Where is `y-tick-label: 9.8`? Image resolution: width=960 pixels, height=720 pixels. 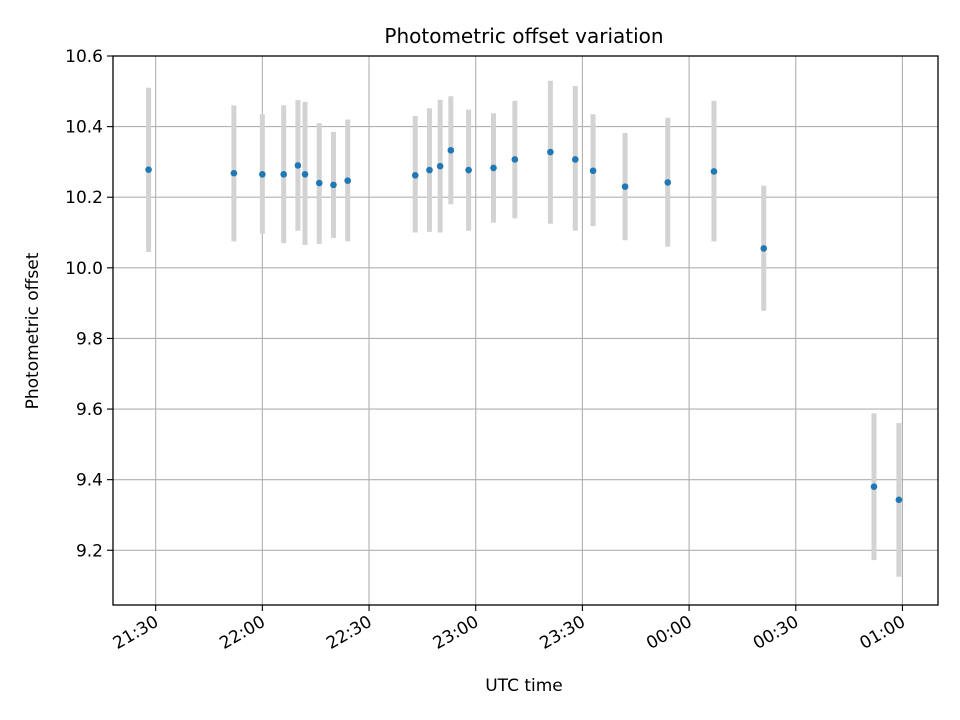 y-tick-label: 9.8 is located at coordinates (89, 339).